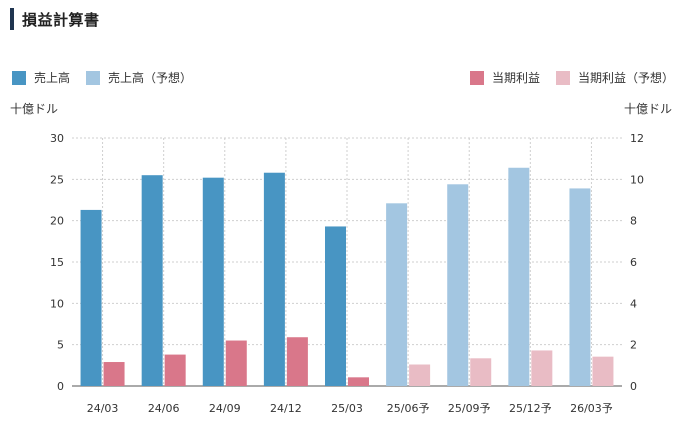  What do you see at coordinates (476, 77) in the screenshot?
I see `legend-swatch-profit` at bounding box center [476, 77].